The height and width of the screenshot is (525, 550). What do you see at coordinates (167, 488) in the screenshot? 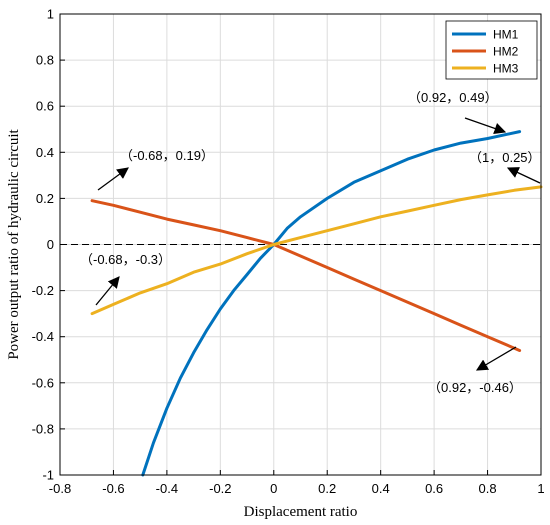
I see `x-tick-label: -0.4` at bounding box center [167, 488].